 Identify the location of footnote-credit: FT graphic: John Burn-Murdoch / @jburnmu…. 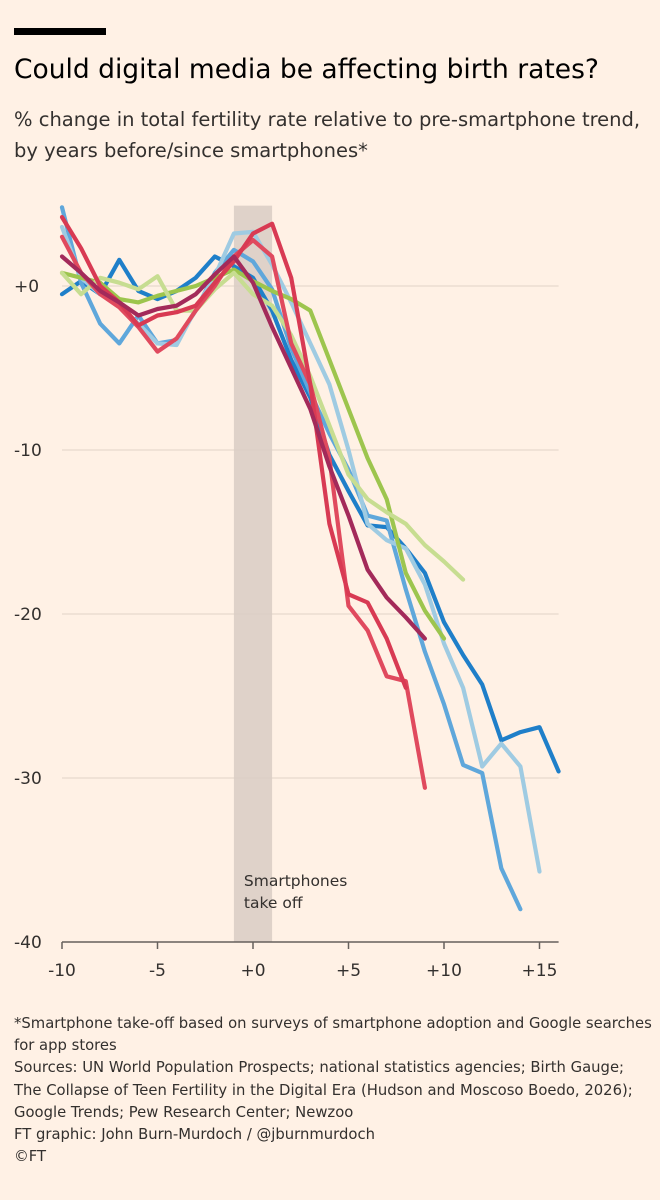
(194, 1135).